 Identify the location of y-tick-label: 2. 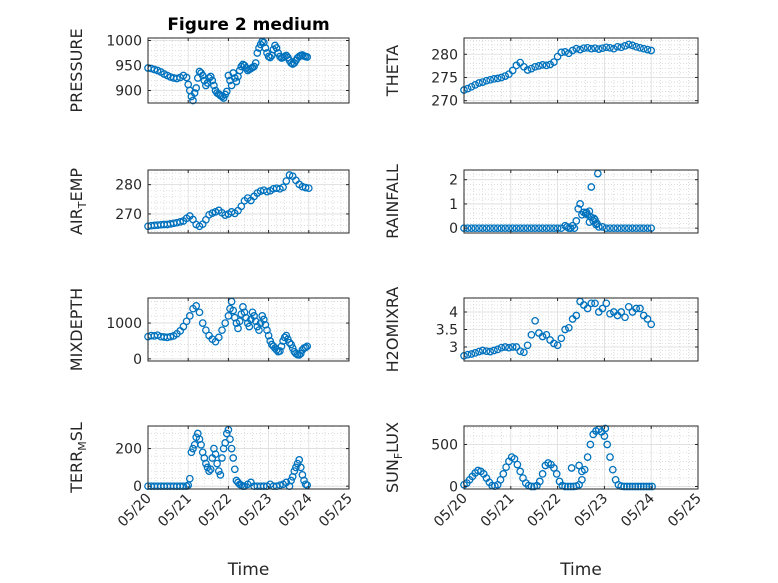
(453, 181).